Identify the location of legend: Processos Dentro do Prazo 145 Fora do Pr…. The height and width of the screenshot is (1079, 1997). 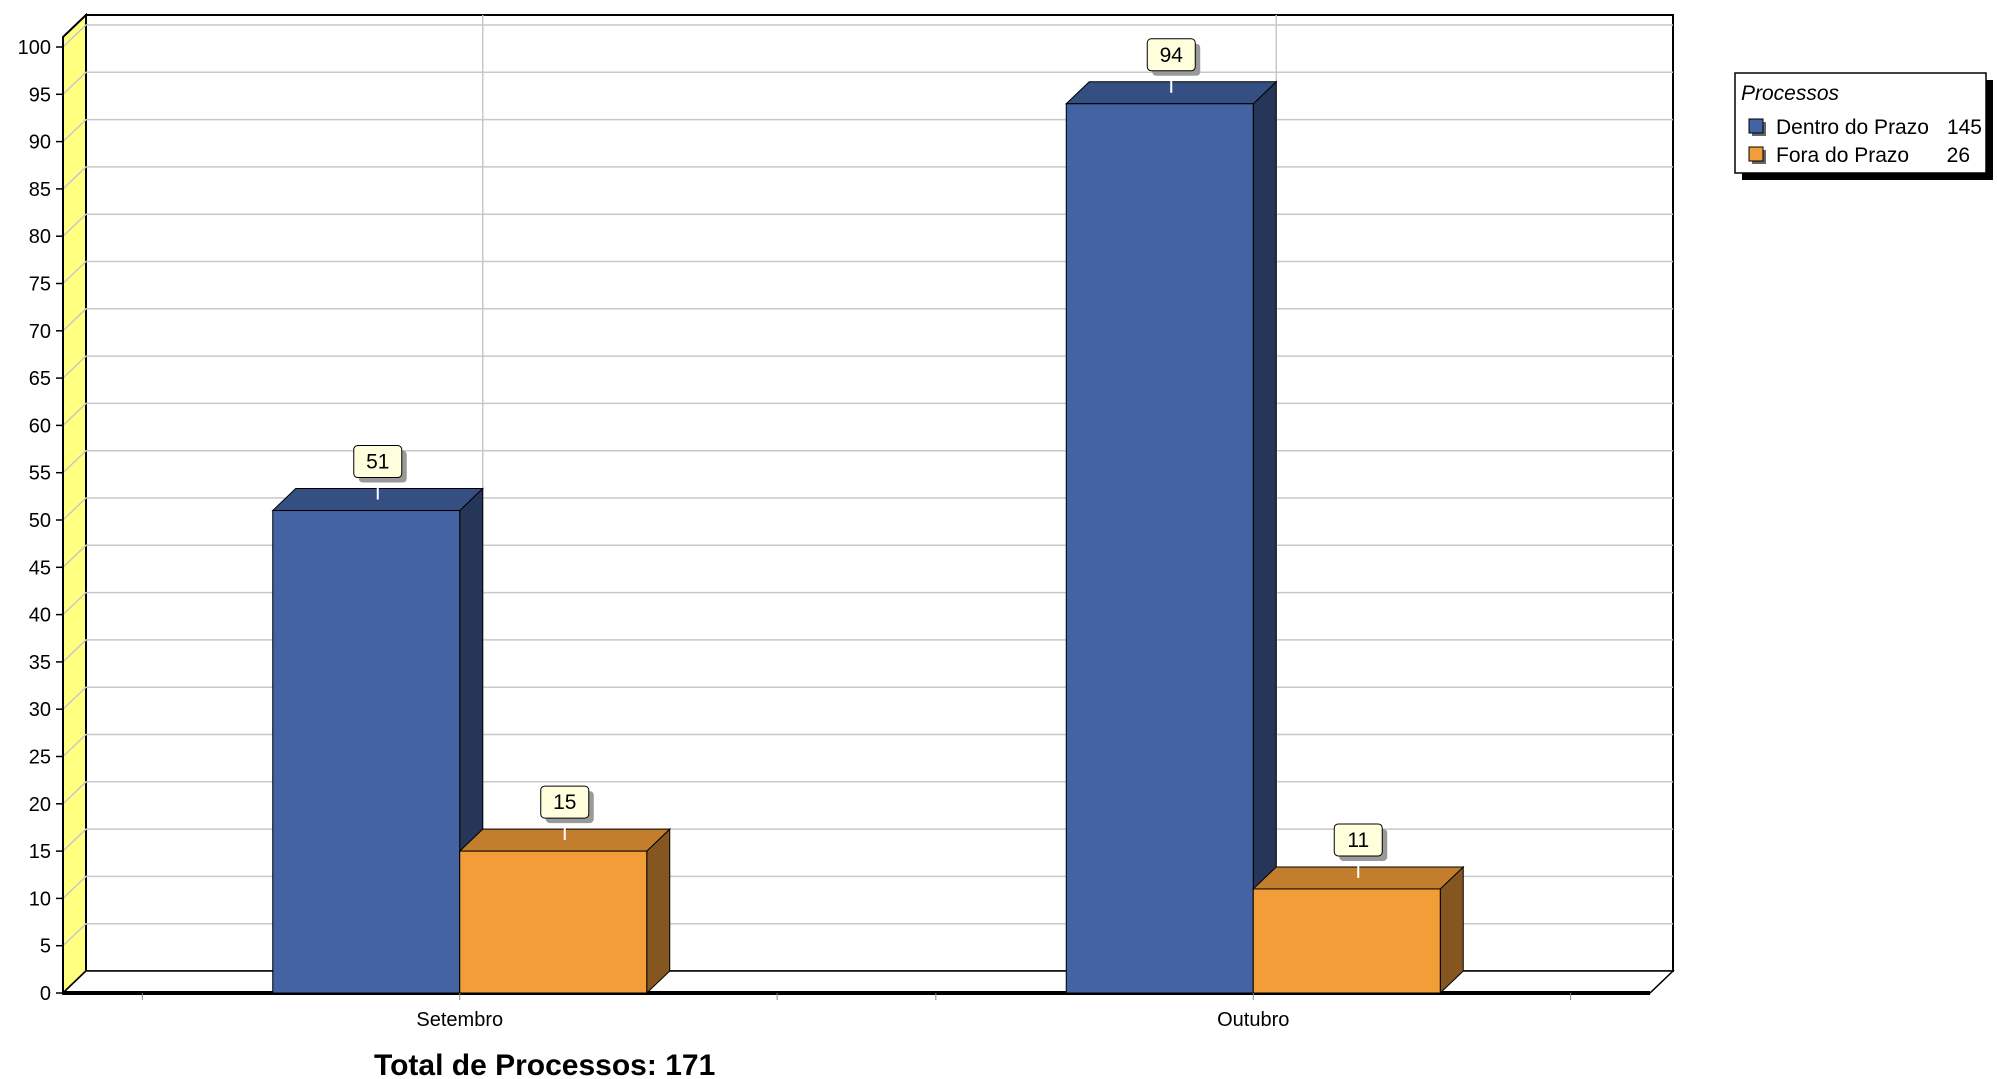
(1863, 126).